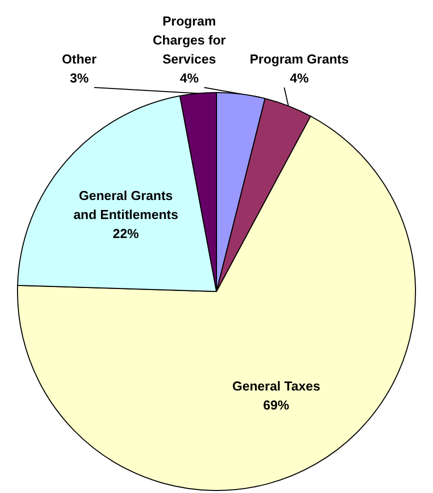 Image resolution: width=433 pixels, height=493 pixels. What do you see at coordinates (80, 78) in the screenshot?
I see `data-label: 3%` at bounding box center [80, 78].